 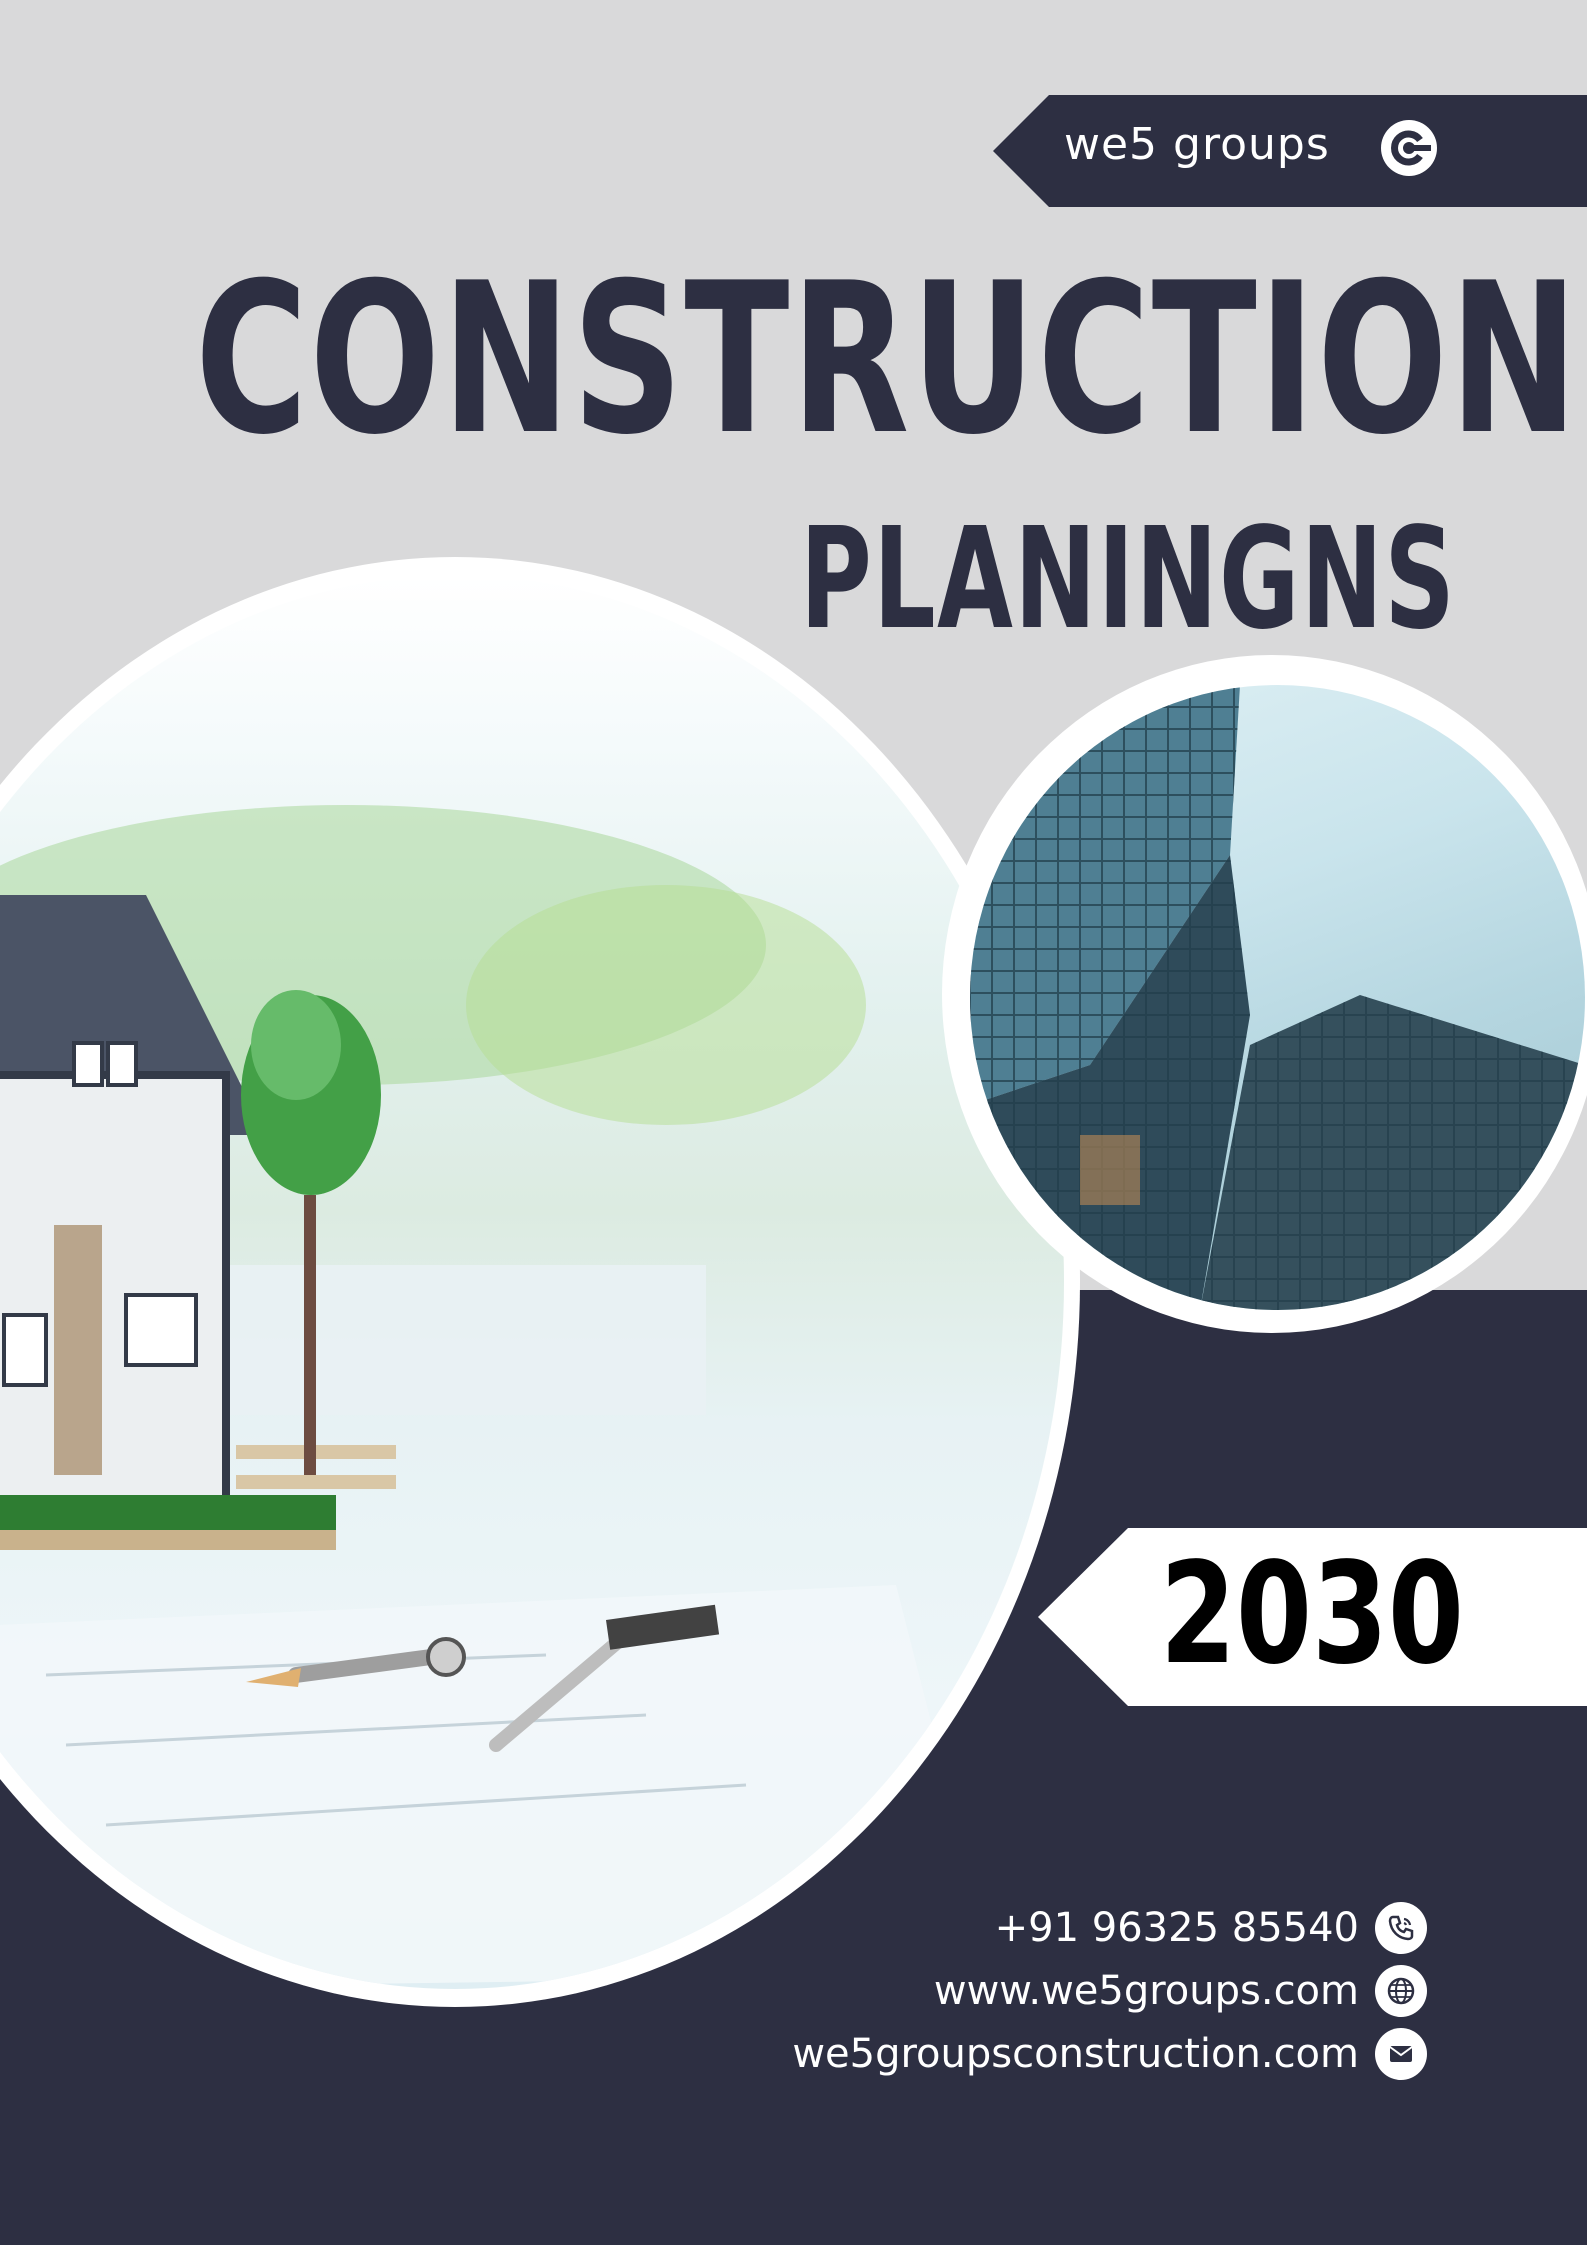 What do you see at coordinates (1409, 148) in the screenshot?
I see `c-logo-icon` at bounding box center [1409, 148].